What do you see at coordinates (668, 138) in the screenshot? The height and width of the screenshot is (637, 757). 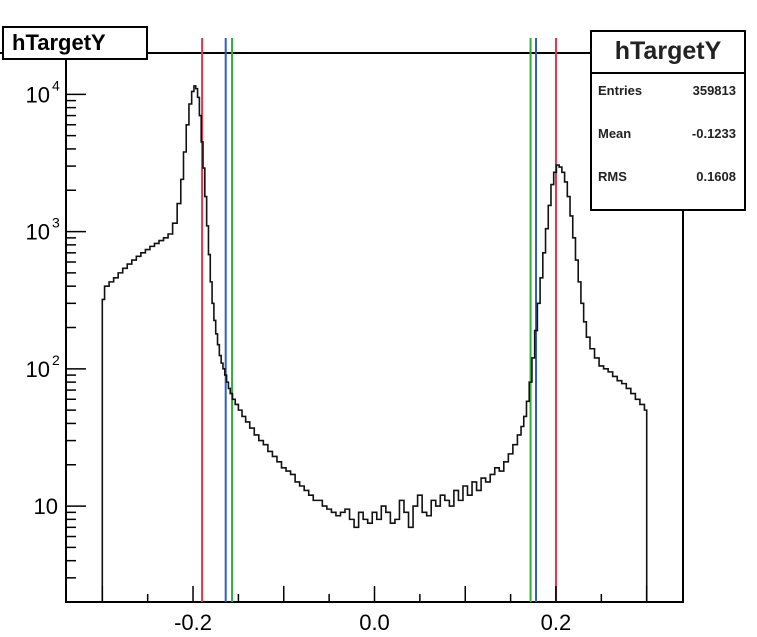 I see `stats-row-mean: Mean -0.1233` at bounding box center [668, 138].